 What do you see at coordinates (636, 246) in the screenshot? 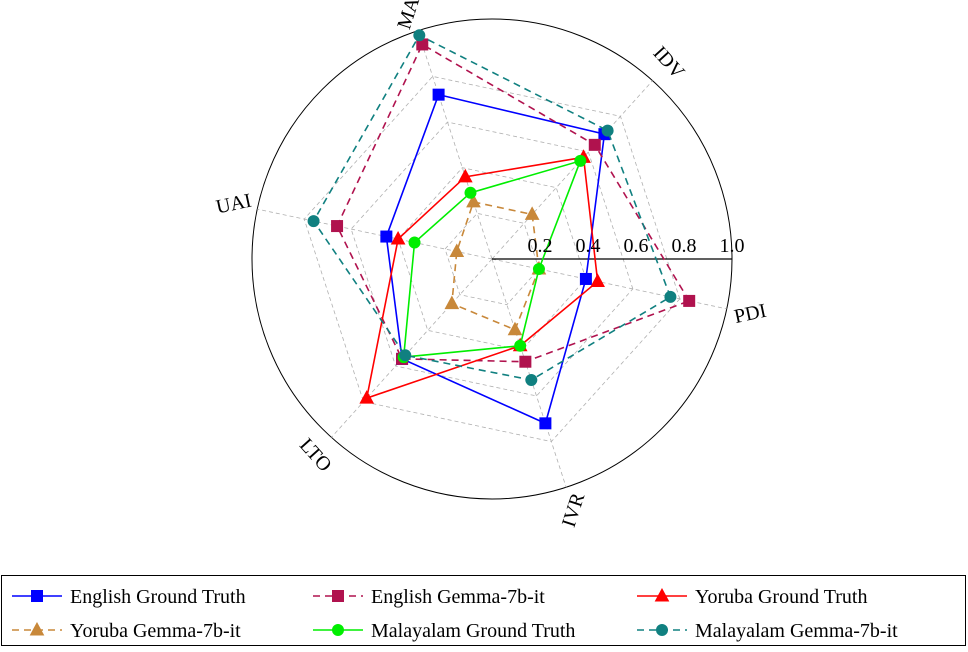
I see `radial-tick-label: 0.6` at bounding box center [636, 246].